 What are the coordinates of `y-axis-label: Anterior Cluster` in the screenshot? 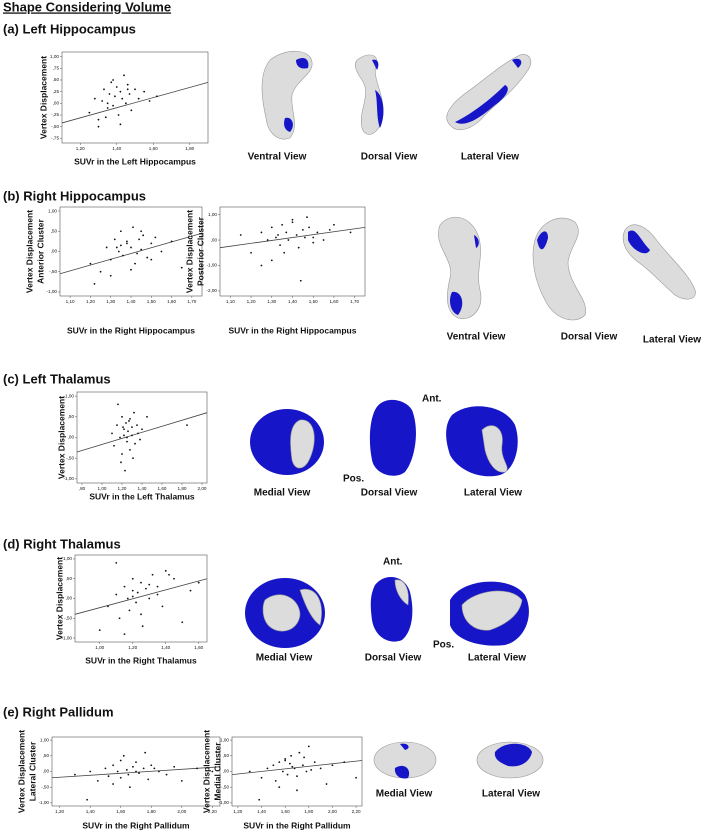 It's located at (40, 250).